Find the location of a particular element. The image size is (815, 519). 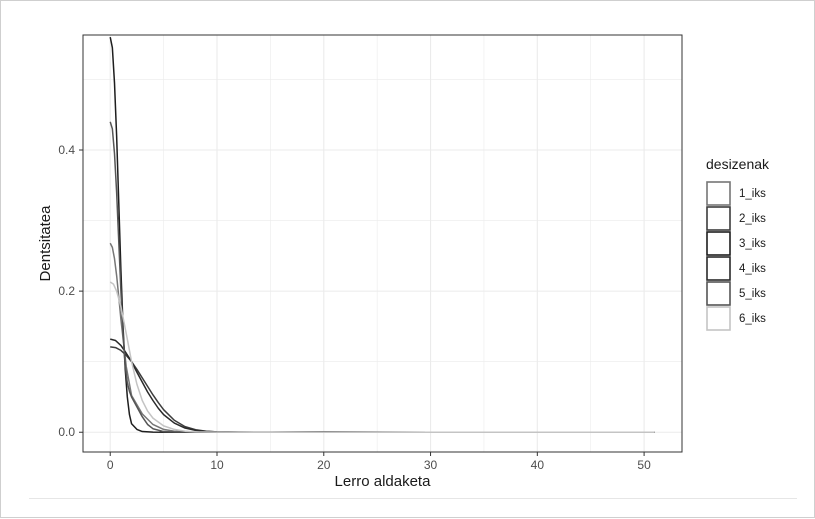

x-tick-label: 0 is located at coordinates (110, 465).